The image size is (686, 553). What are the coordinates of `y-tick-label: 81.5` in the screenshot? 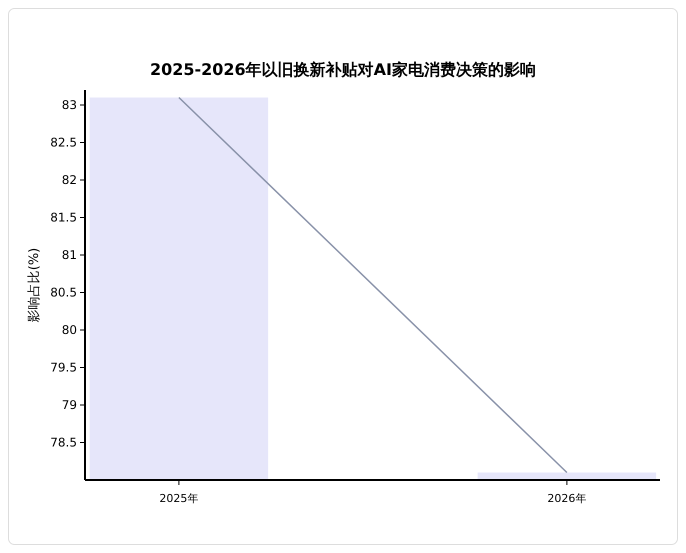 It's located at (63, 217).